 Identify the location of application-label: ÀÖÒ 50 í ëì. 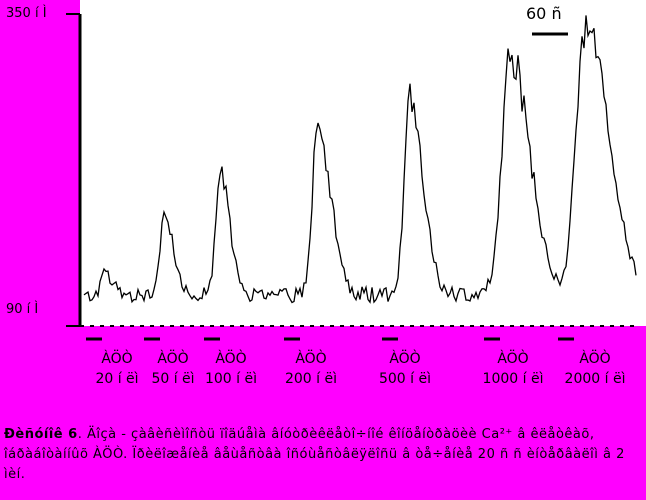
(173, 369).